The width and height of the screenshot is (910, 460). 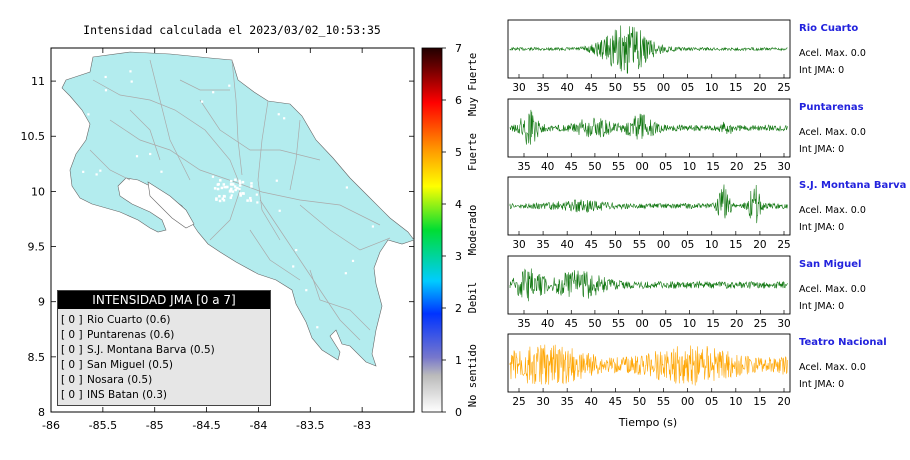 What do you see at coordinates (832, 289) in the screenshot?
I see `station-acel: Acel. Max. 0.0` at bounding box center [832, 289].